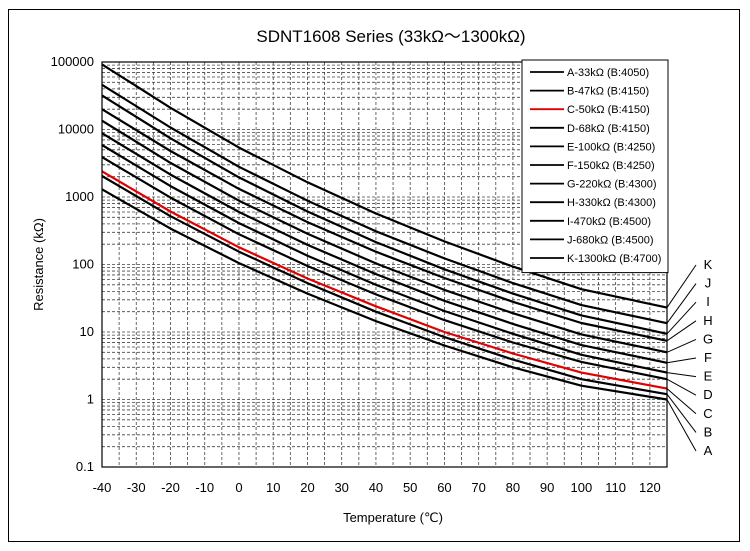 The image size is (750, 551). What do you see at coordinates (136, 487) in the screenshot?
I see `x-tick-label: -30` at bounding box center [136, 487].